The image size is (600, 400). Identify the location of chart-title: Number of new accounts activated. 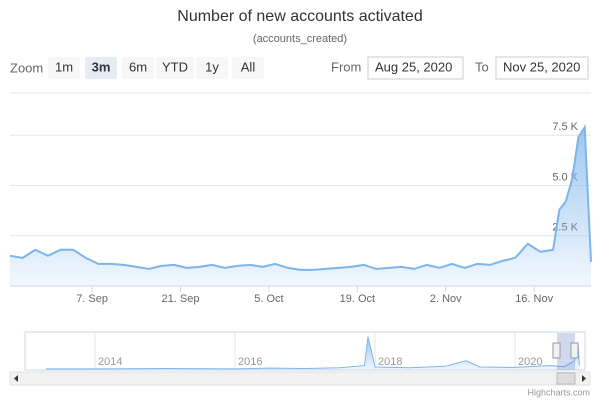
(299, 16).